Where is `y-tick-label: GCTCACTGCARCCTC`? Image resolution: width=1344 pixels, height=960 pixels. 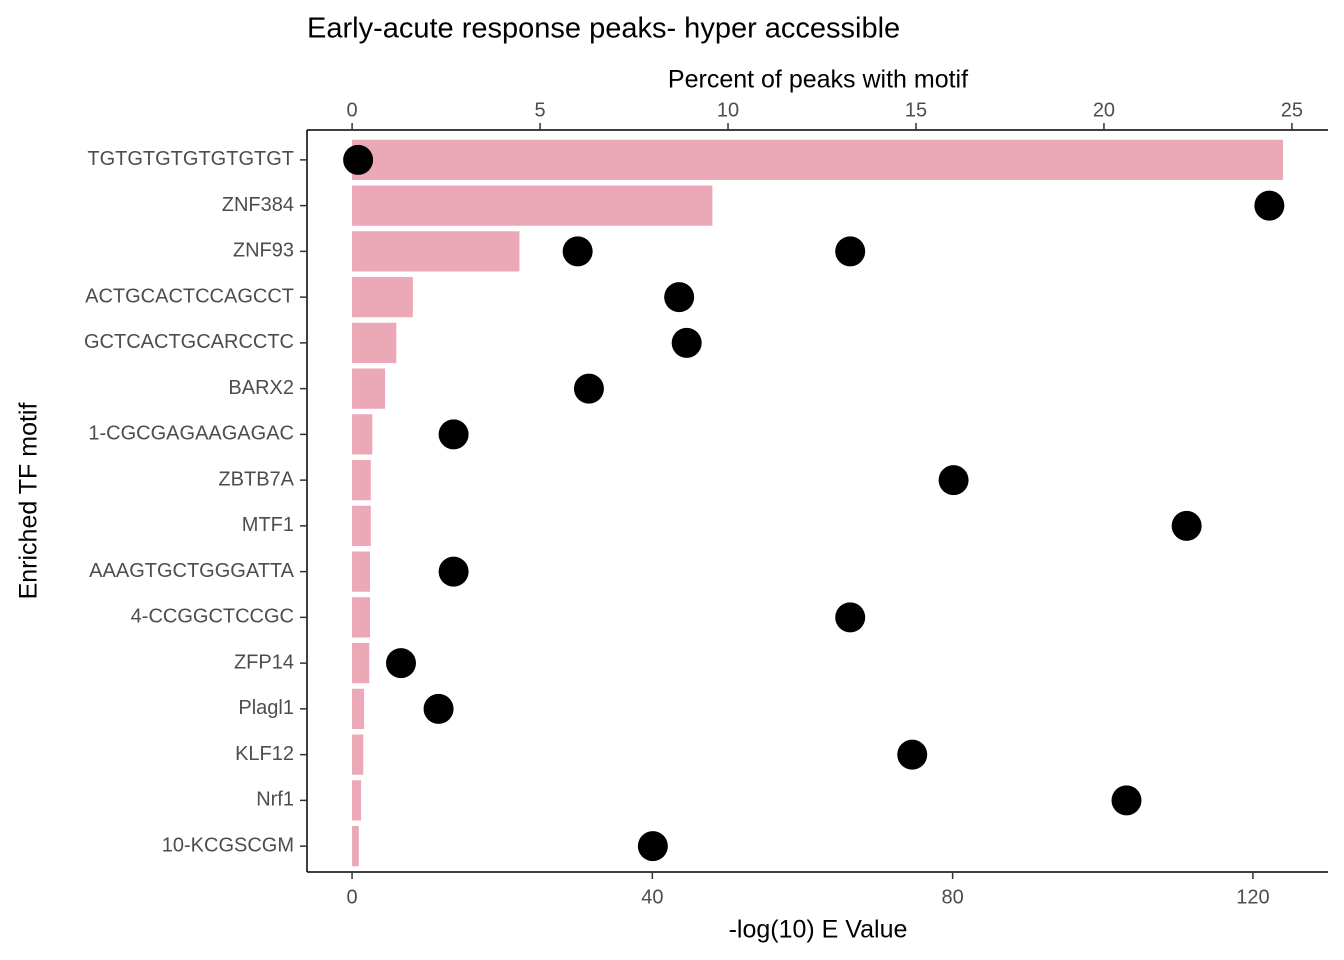
y-tick-label: GCTCACTGCARCCTC is located at coordinates (189, 342).